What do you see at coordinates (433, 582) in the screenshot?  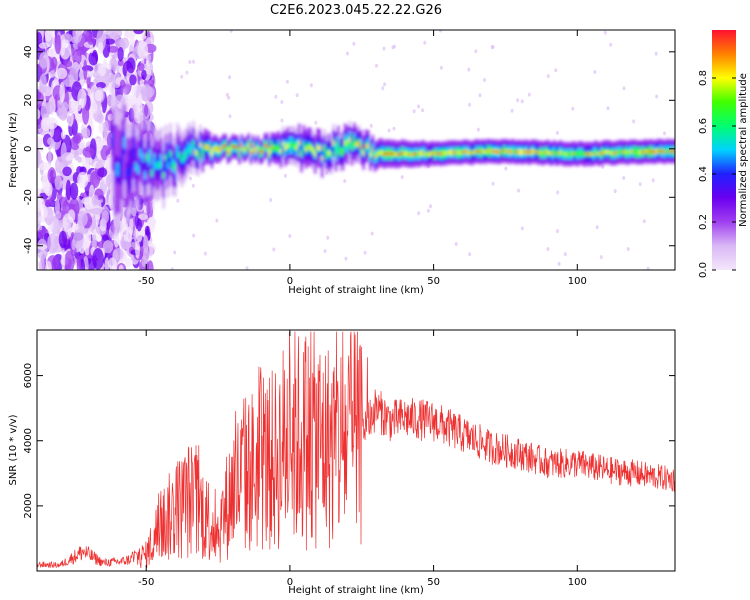 I see `x-tick-label: 50` at bounding box center [433, 582].